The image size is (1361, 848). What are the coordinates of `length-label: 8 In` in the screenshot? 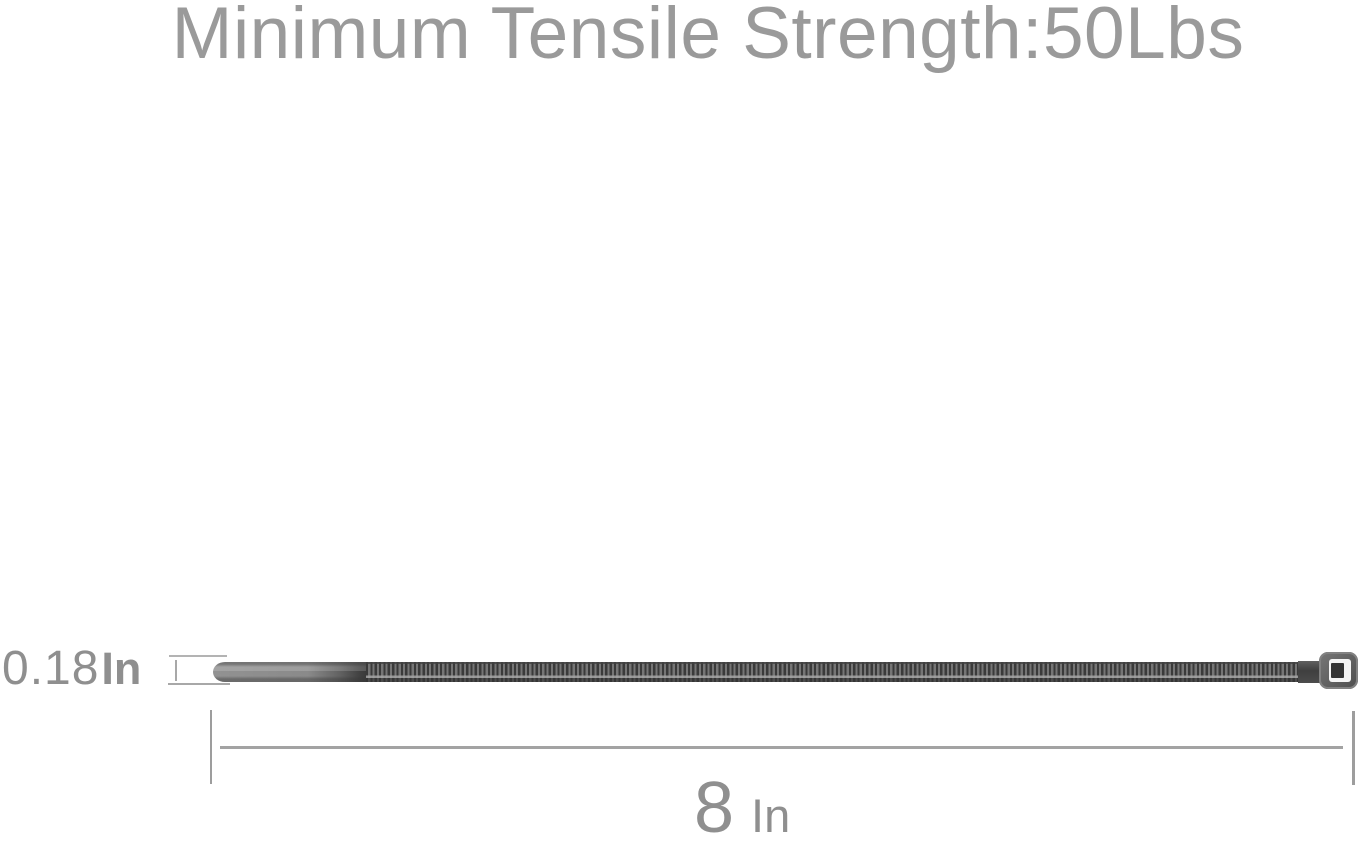 It's located at (742, 808).